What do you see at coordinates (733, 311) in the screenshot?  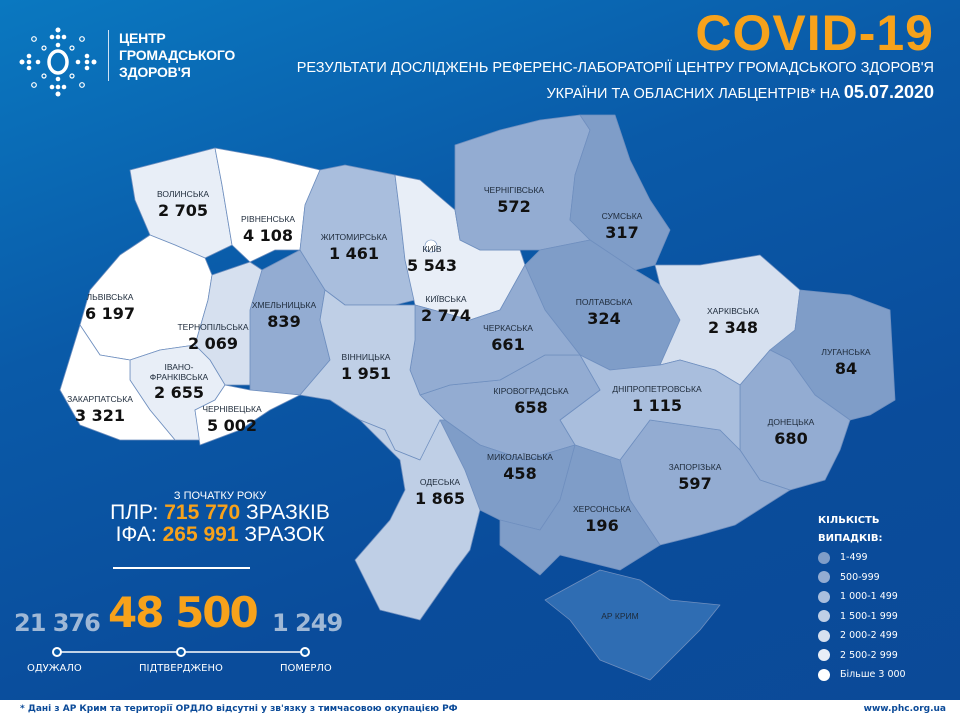 I see `region-name: ХАРКІВСЬКА` at bounding box center [733, 311].